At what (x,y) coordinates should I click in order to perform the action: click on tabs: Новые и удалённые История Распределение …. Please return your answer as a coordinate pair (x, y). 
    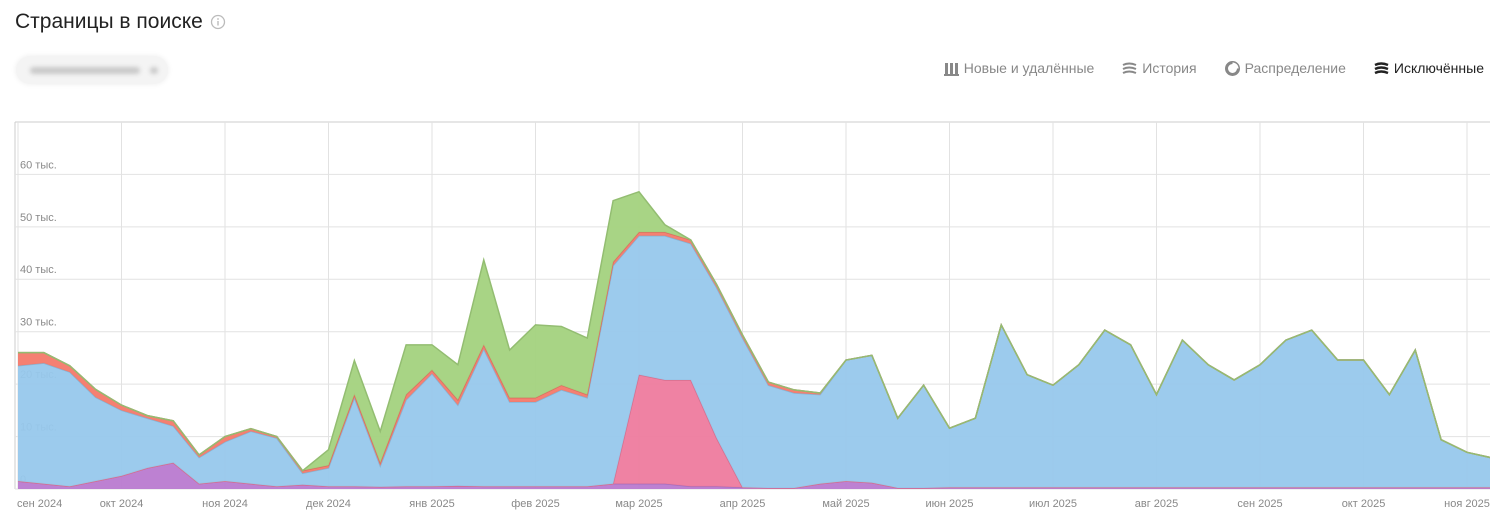
    Looking at the image, I should click on (1213, 68).